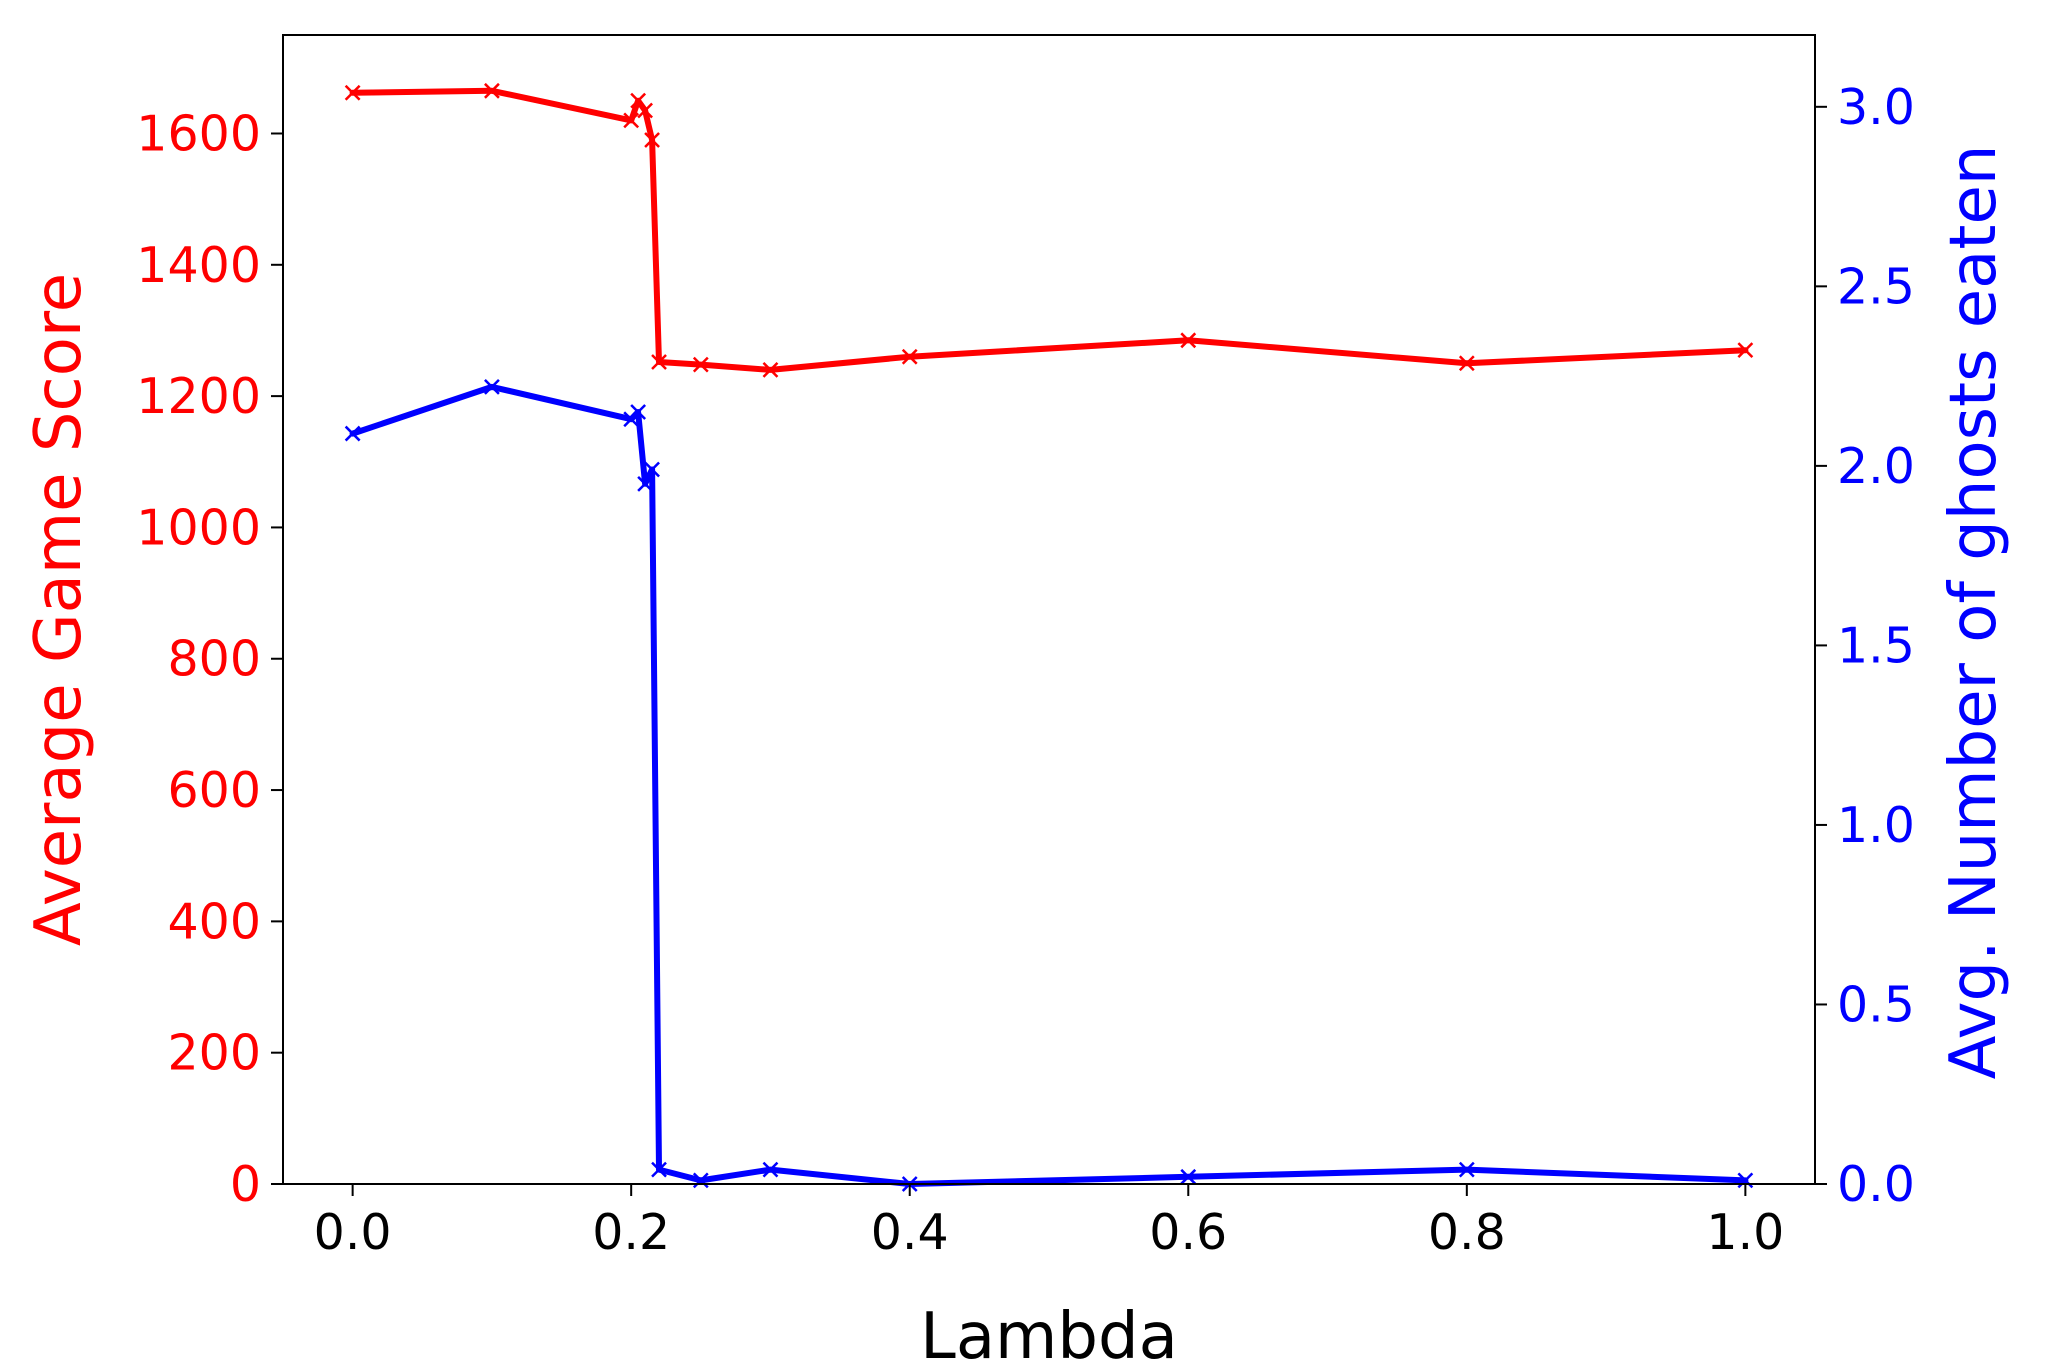 The height and width of the screenshot is (1370, 2048). I want to click on y-left-tick-label: 400, so click(214, 921).